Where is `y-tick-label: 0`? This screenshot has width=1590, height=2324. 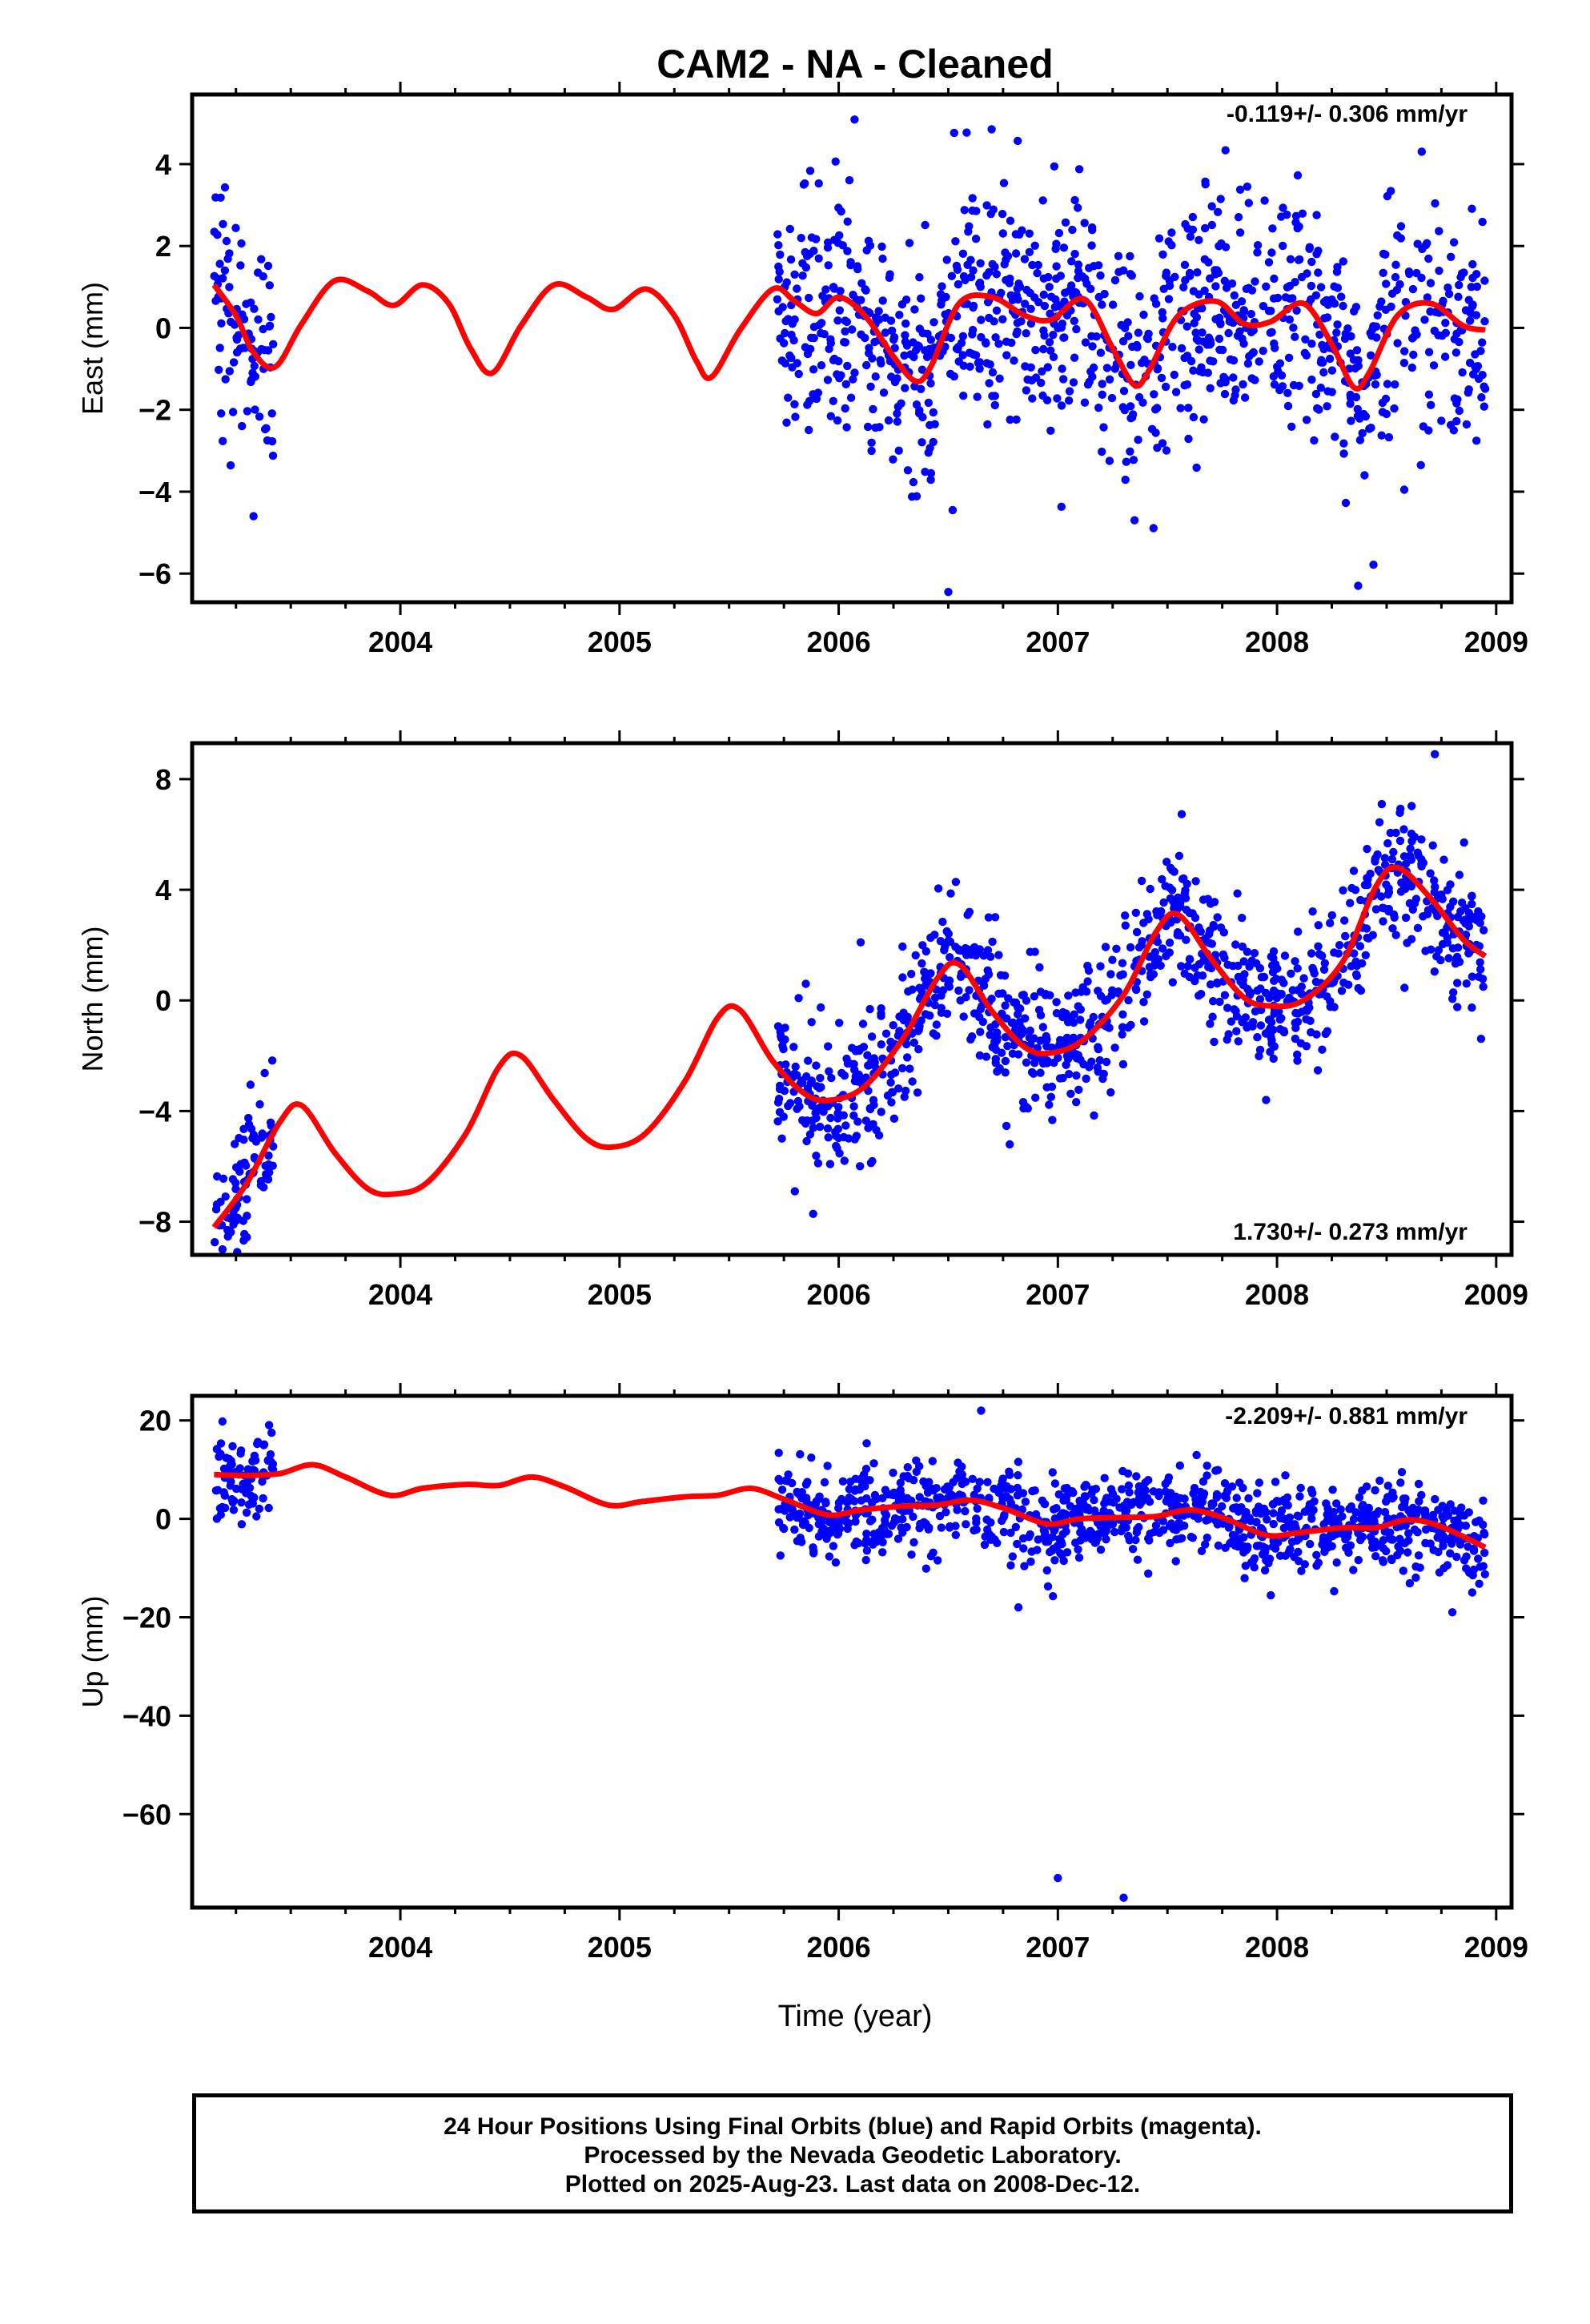
y-tick-label: 0 is located at coordinates (163, 1519).